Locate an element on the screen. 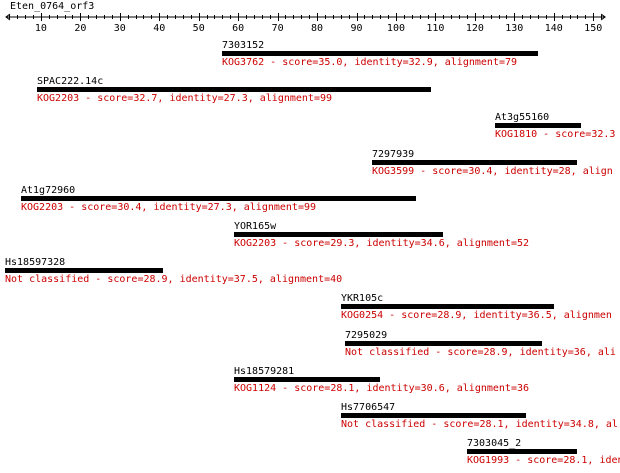 The image size is (620, 473). hit-name: SPAC222.14c is located at coordinates (70, 81).